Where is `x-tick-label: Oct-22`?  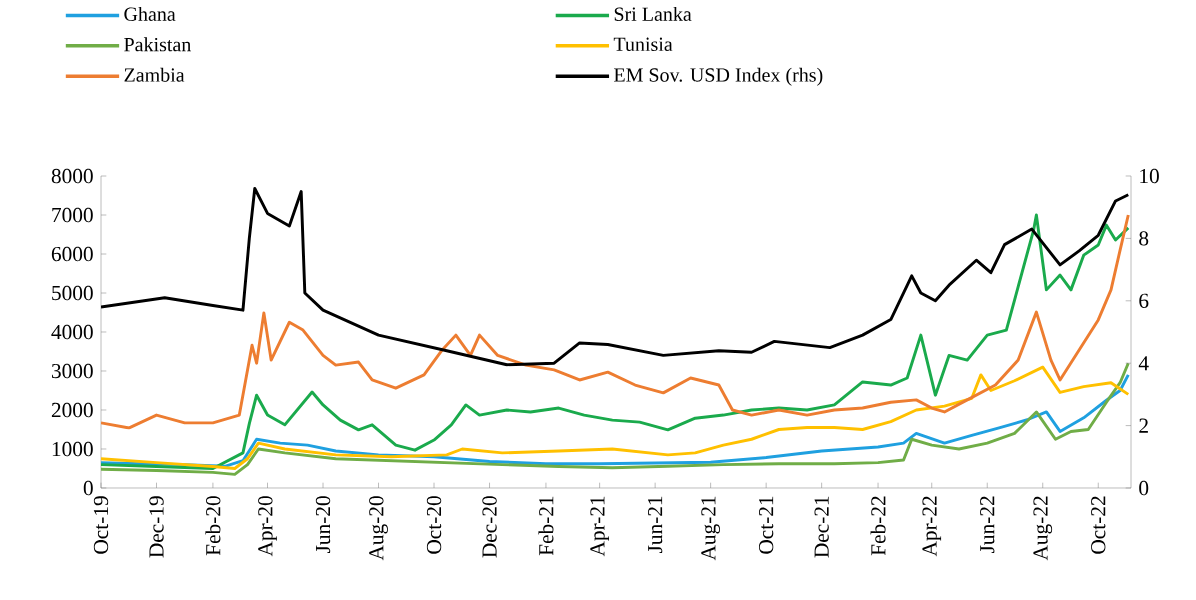 x-tick-label: Oct-22 is located at coordinates (1098, 525).